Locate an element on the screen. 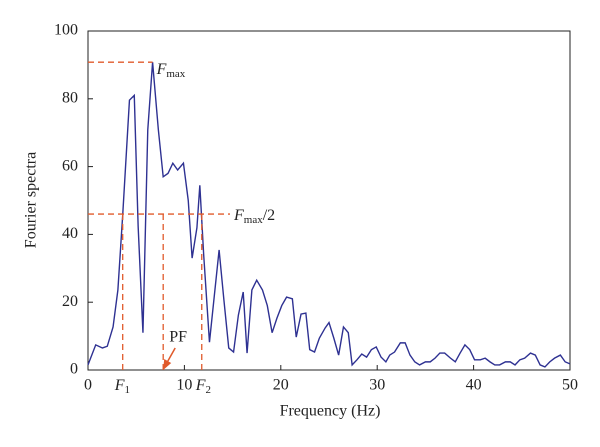 This screenshot has width=600, height=447. x-tick-label: 10 is located at coordinates (184, 385).